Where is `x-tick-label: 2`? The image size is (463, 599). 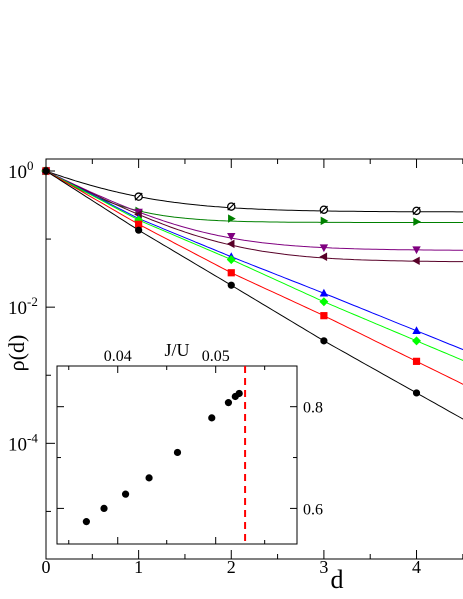 x-tick-label: 2 is located at coordinates (231, 567).